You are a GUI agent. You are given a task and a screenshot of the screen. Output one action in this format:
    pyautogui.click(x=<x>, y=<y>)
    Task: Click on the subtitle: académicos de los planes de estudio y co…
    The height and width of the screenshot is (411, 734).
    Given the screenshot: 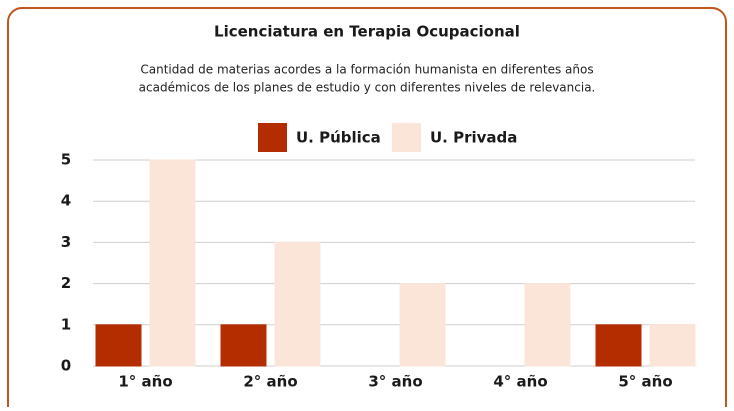 What is the action you would take?
    pyautogui.click(x=367, y=88)
    